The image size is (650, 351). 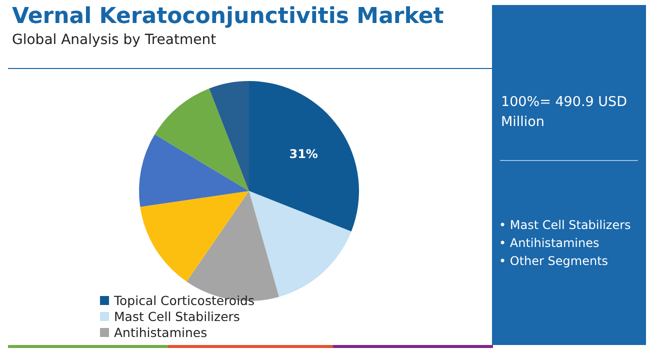 What do you see at coordinates (553, 261) in the screenshot?
I see `text: • Other Segments` at bounding box center [553, 261].